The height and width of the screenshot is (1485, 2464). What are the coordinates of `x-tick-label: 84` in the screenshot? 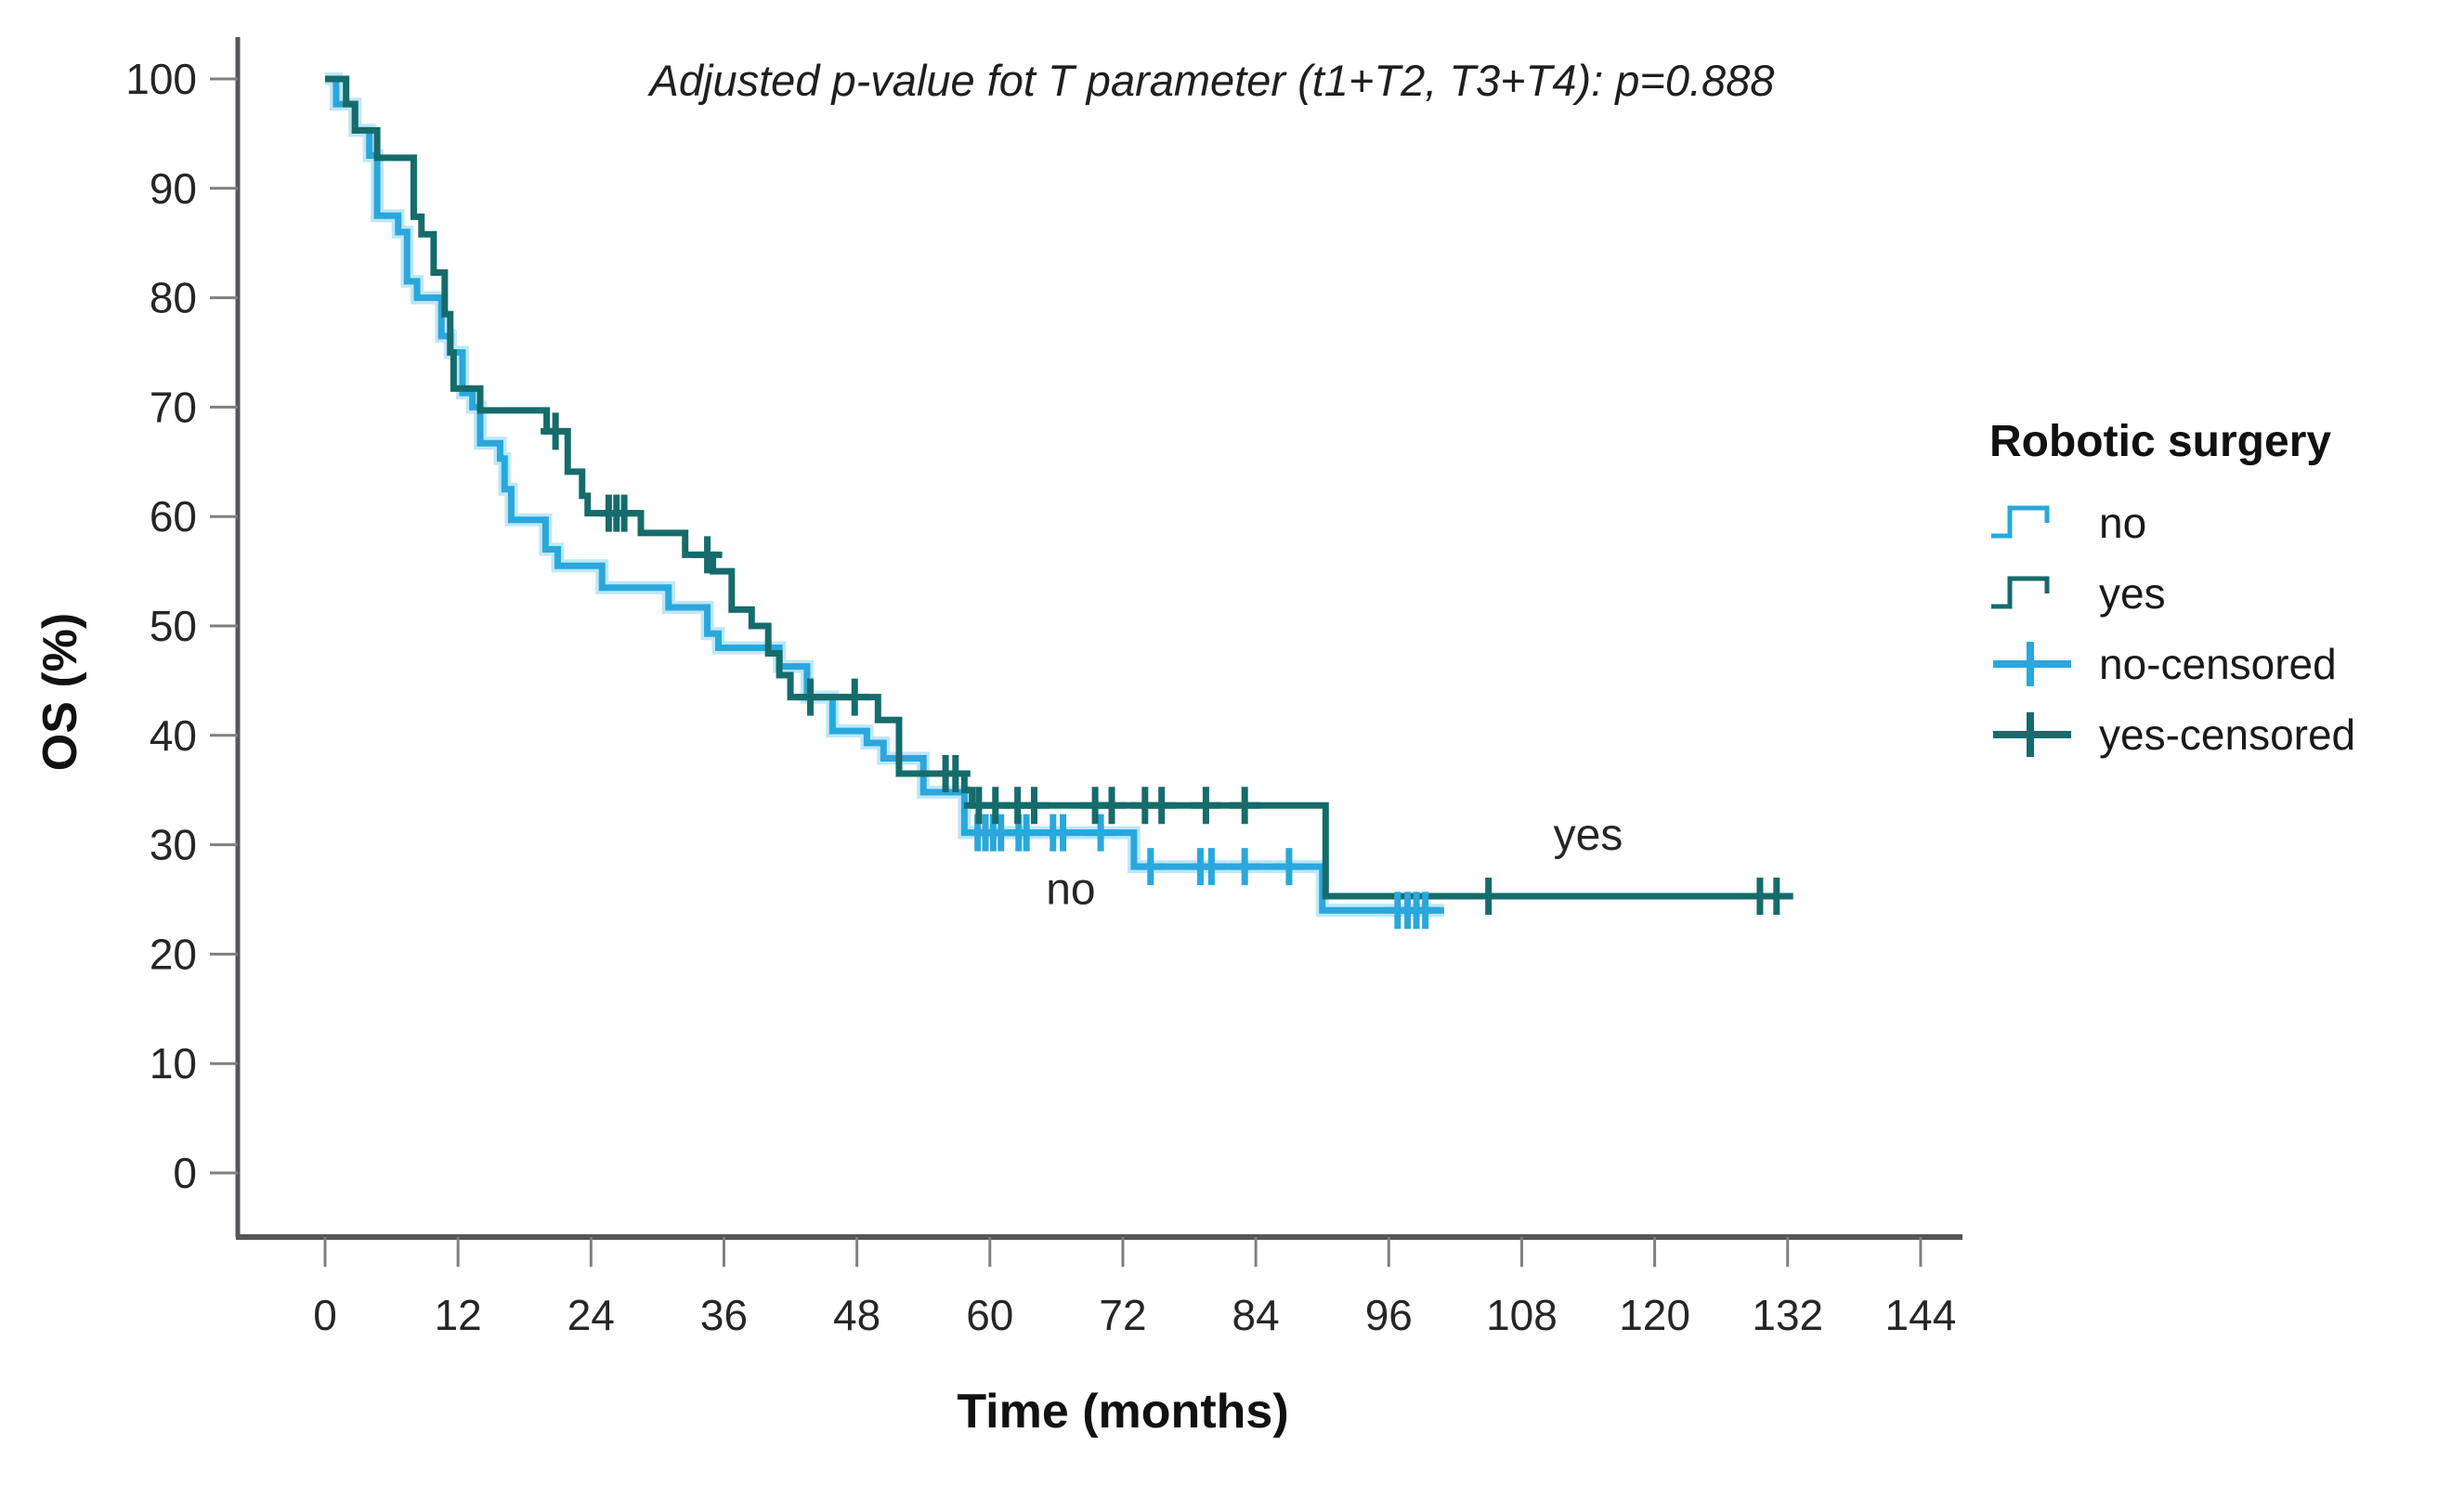 It's located at (1256, 1315).